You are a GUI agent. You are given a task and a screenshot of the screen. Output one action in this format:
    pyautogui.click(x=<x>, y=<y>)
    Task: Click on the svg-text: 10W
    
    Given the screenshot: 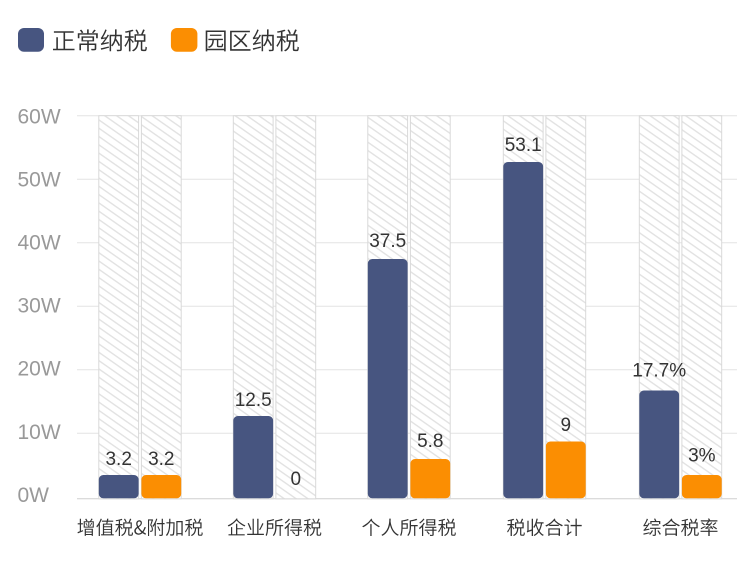 What is the action you would take?
    pyautogui.click(x=39, y=432)
    